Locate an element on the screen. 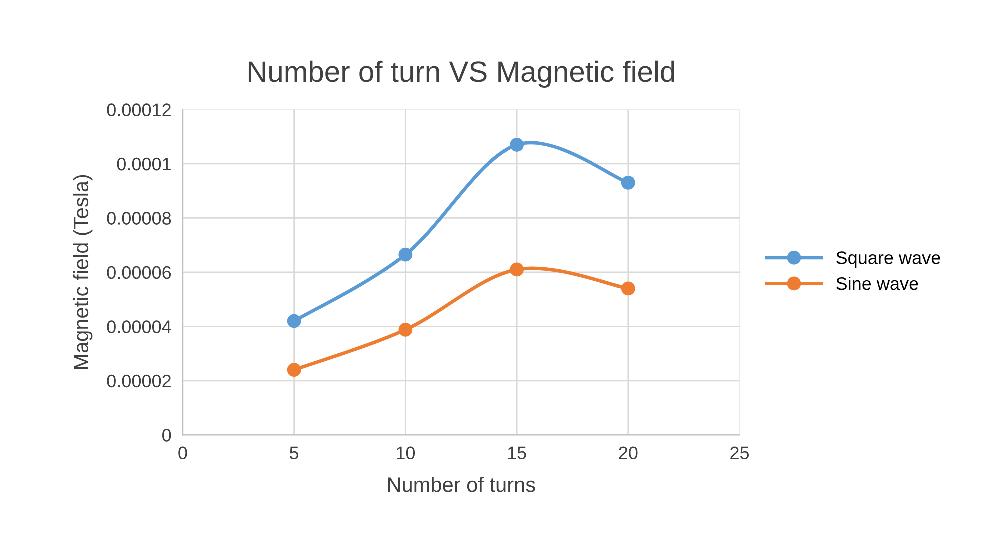  x-tick-label: 20 is located at coordinates (628, 453).